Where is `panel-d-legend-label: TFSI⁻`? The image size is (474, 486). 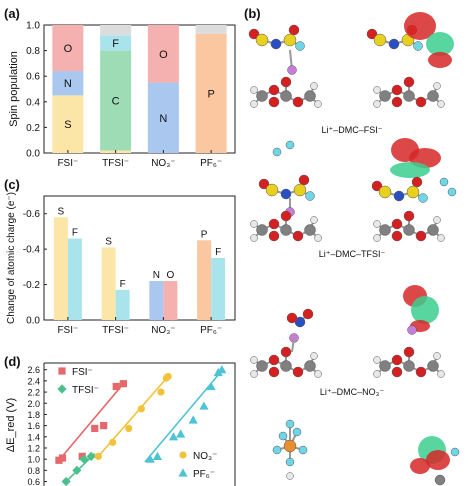 panel-d-legend-label: TFSI⁻ is located at coordinates (85, 390).